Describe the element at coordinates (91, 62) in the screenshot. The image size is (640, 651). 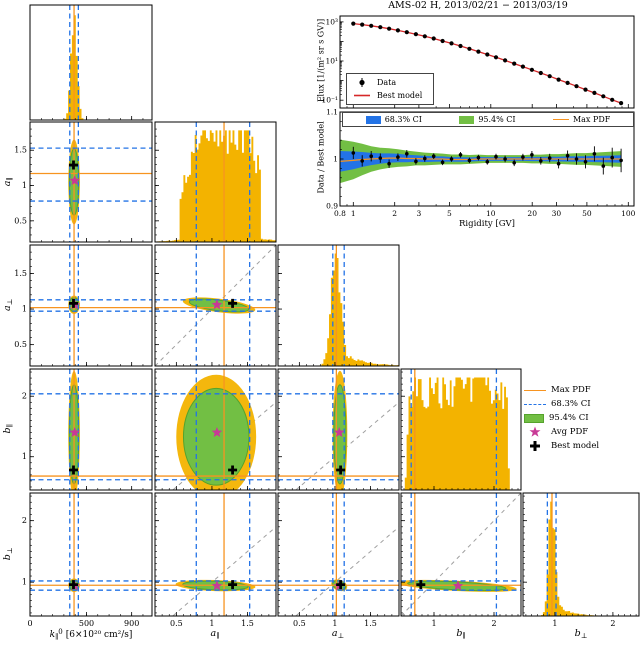
I see `hist-panel-k` at that location.